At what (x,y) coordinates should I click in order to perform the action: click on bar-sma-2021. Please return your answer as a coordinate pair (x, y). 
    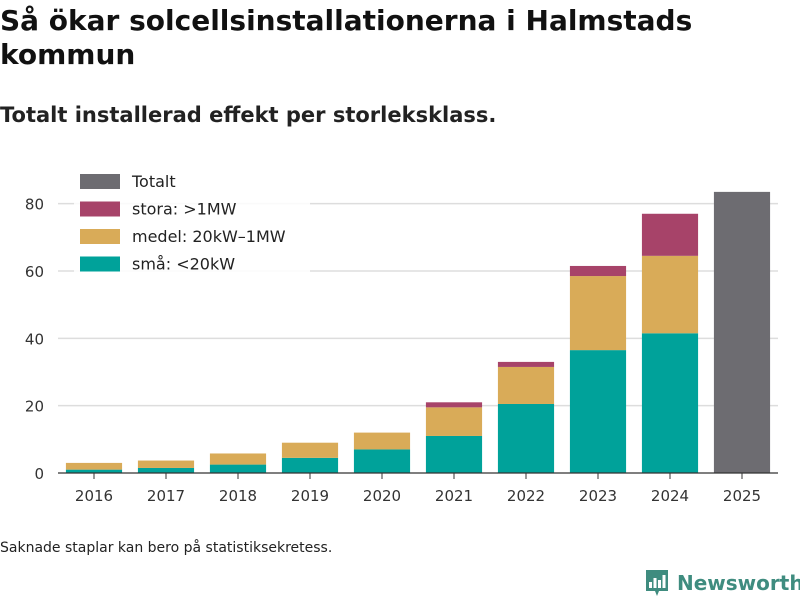
    Looking at the image, I should click on (454, 454).